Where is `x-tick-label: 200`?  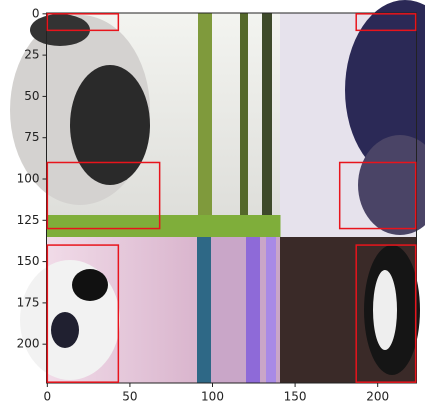
x-tick-label: 200 is located at coordinates (377, 397).